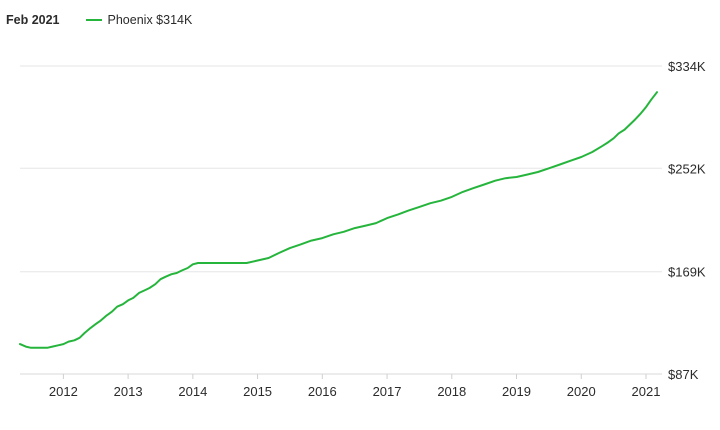  Describe the element at coordinates (451, 391) in the screenshot. I see `x-tick-label: 2018` at that location.